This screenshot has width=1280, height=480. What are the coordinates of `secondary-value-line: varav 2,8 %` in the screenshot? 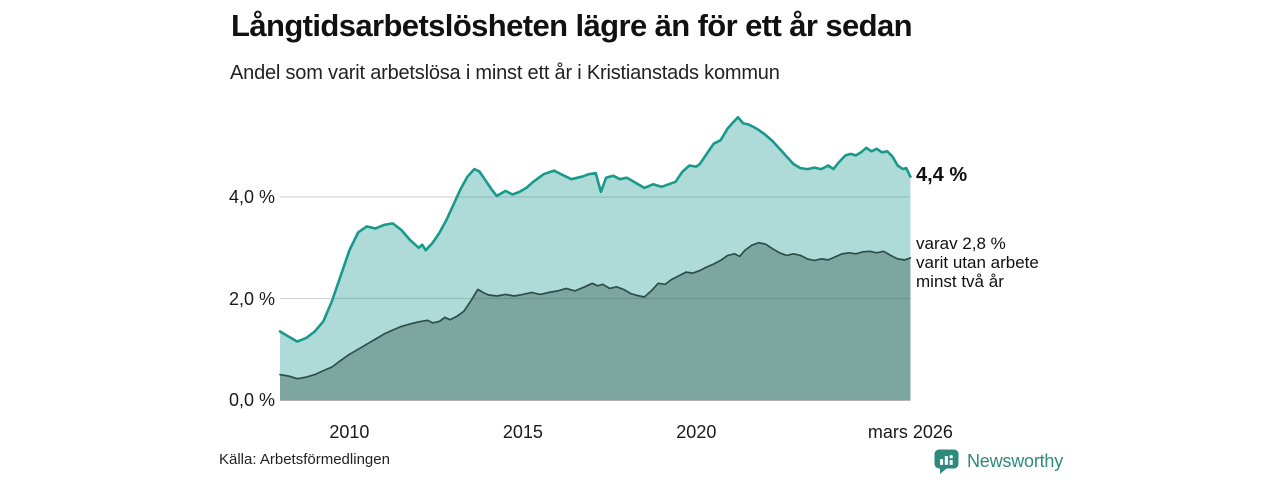 It's located at (961, 243).